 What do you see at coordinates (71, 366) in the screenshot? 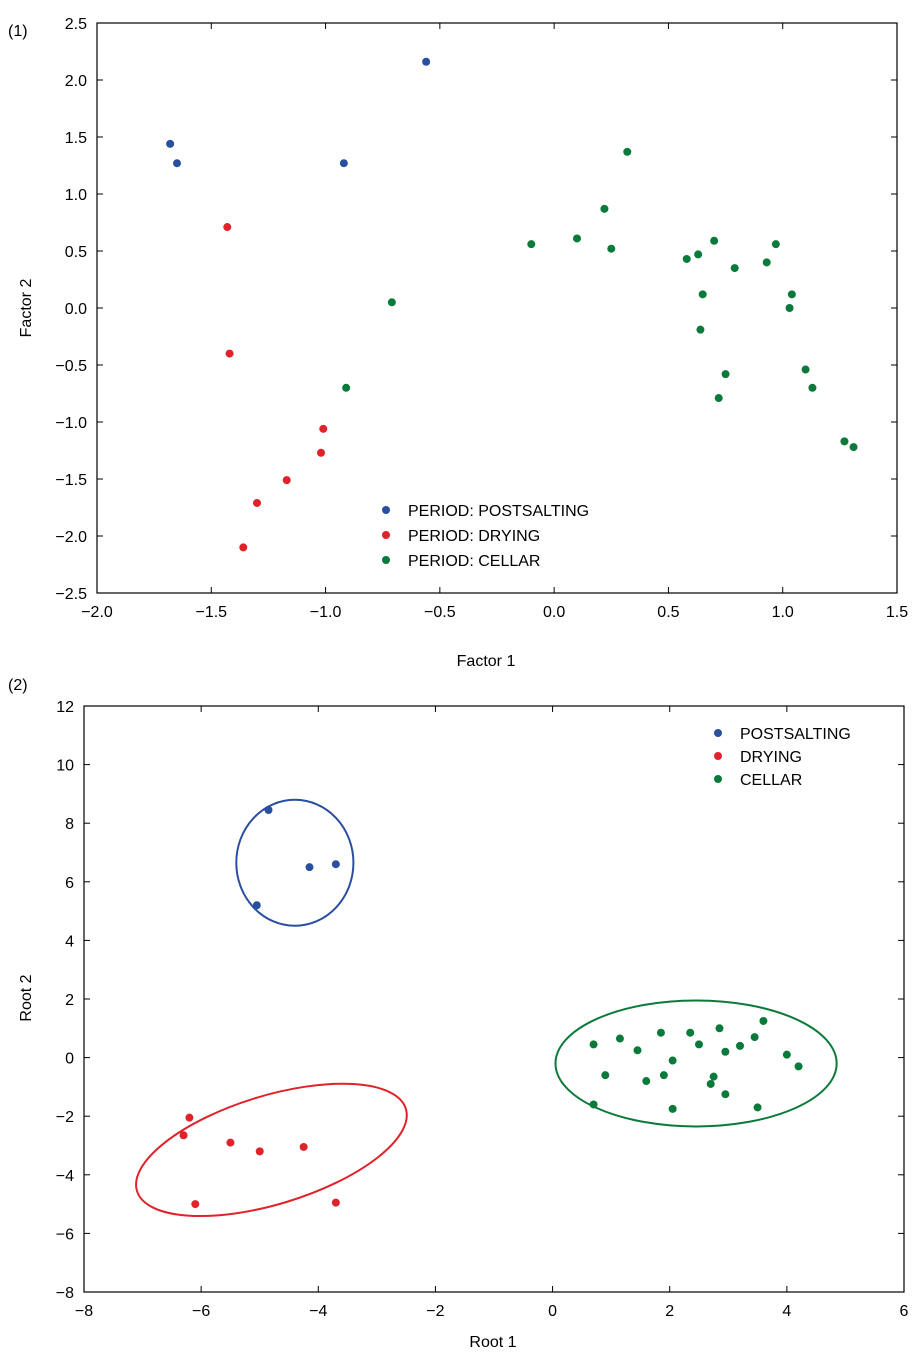
I see `y-tick-label: −0.5` at bounding box center [71, 366].